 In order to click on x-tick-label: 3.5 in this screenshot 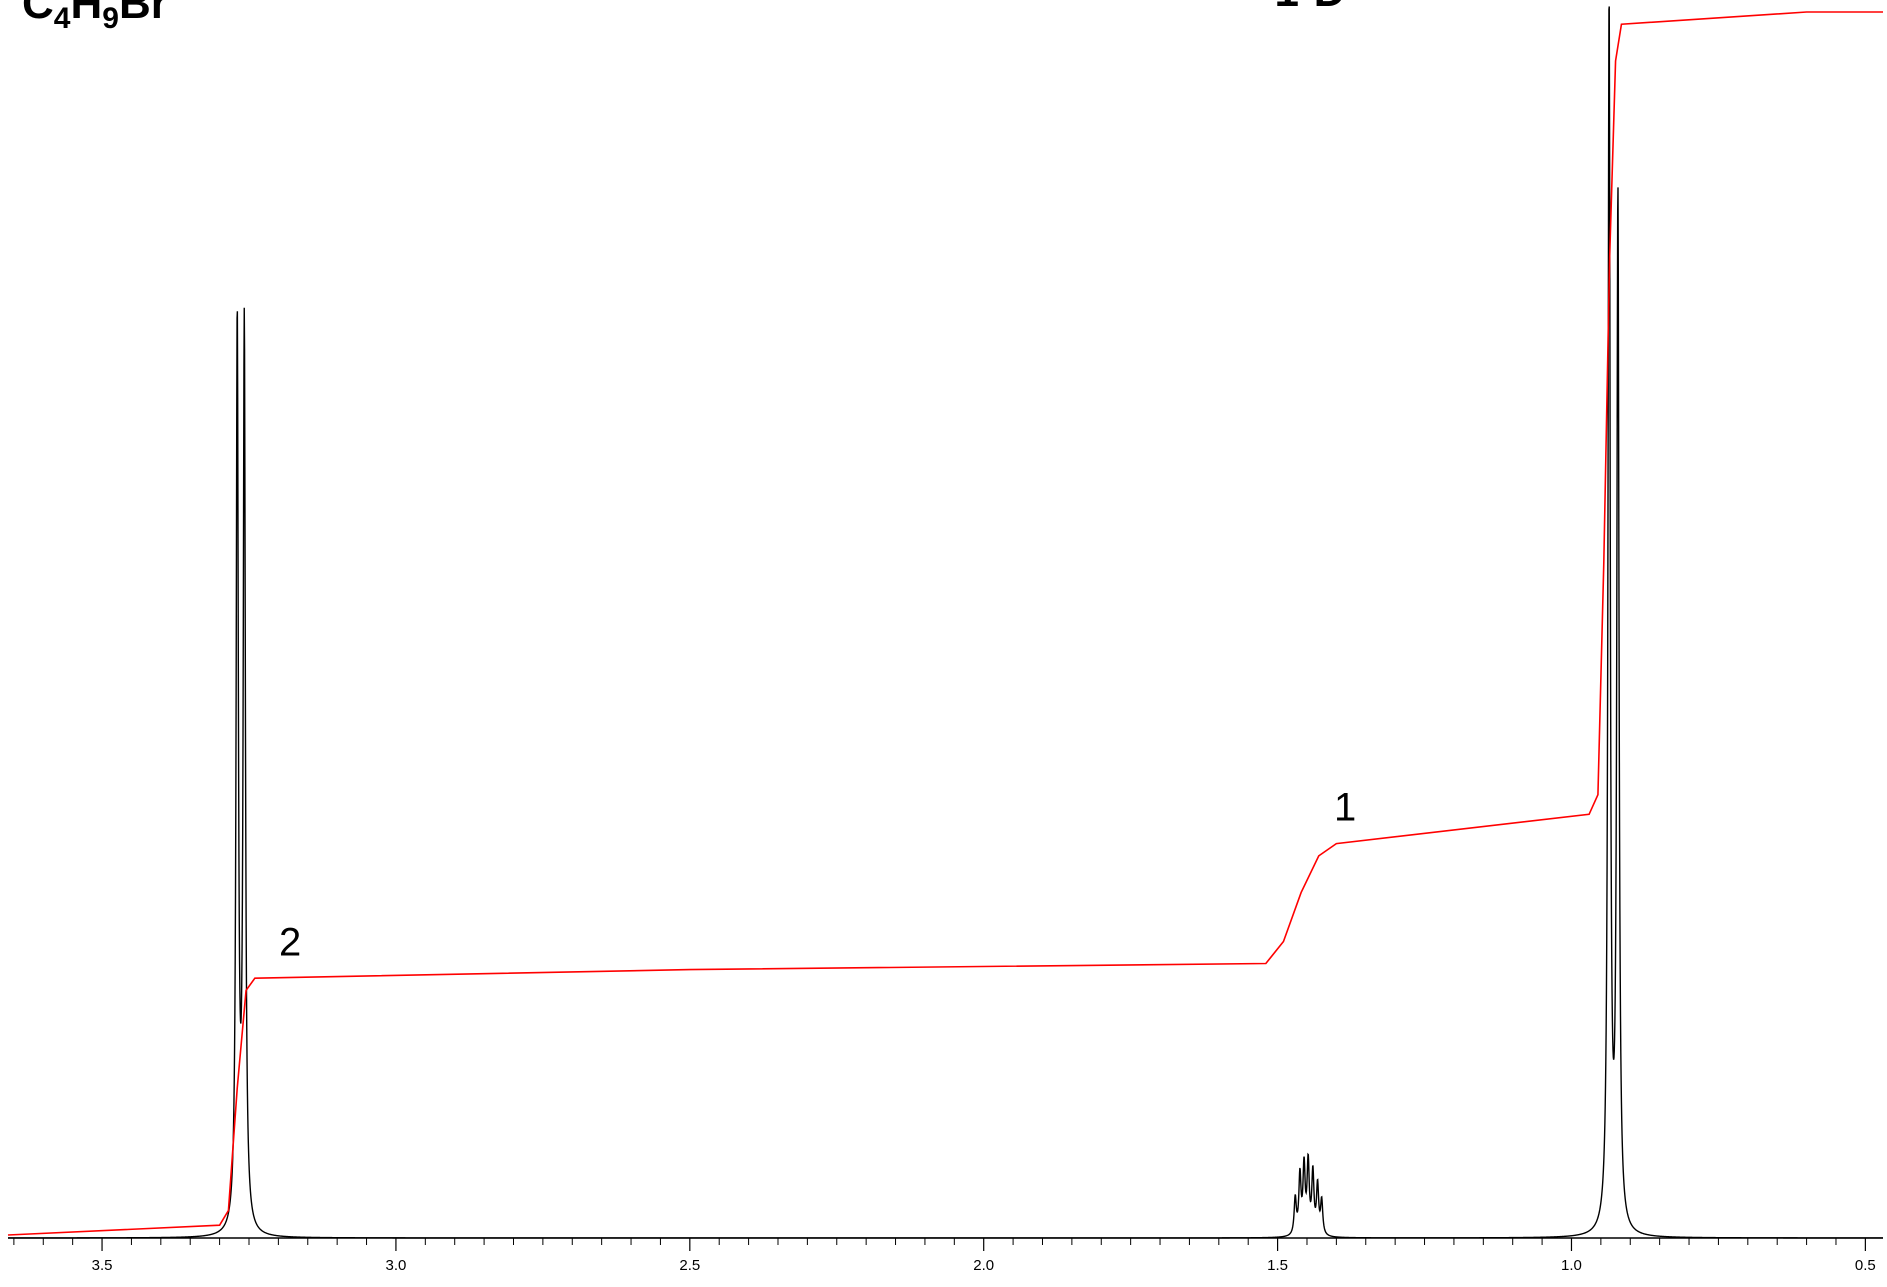, I will do `click(102, 1265)`.